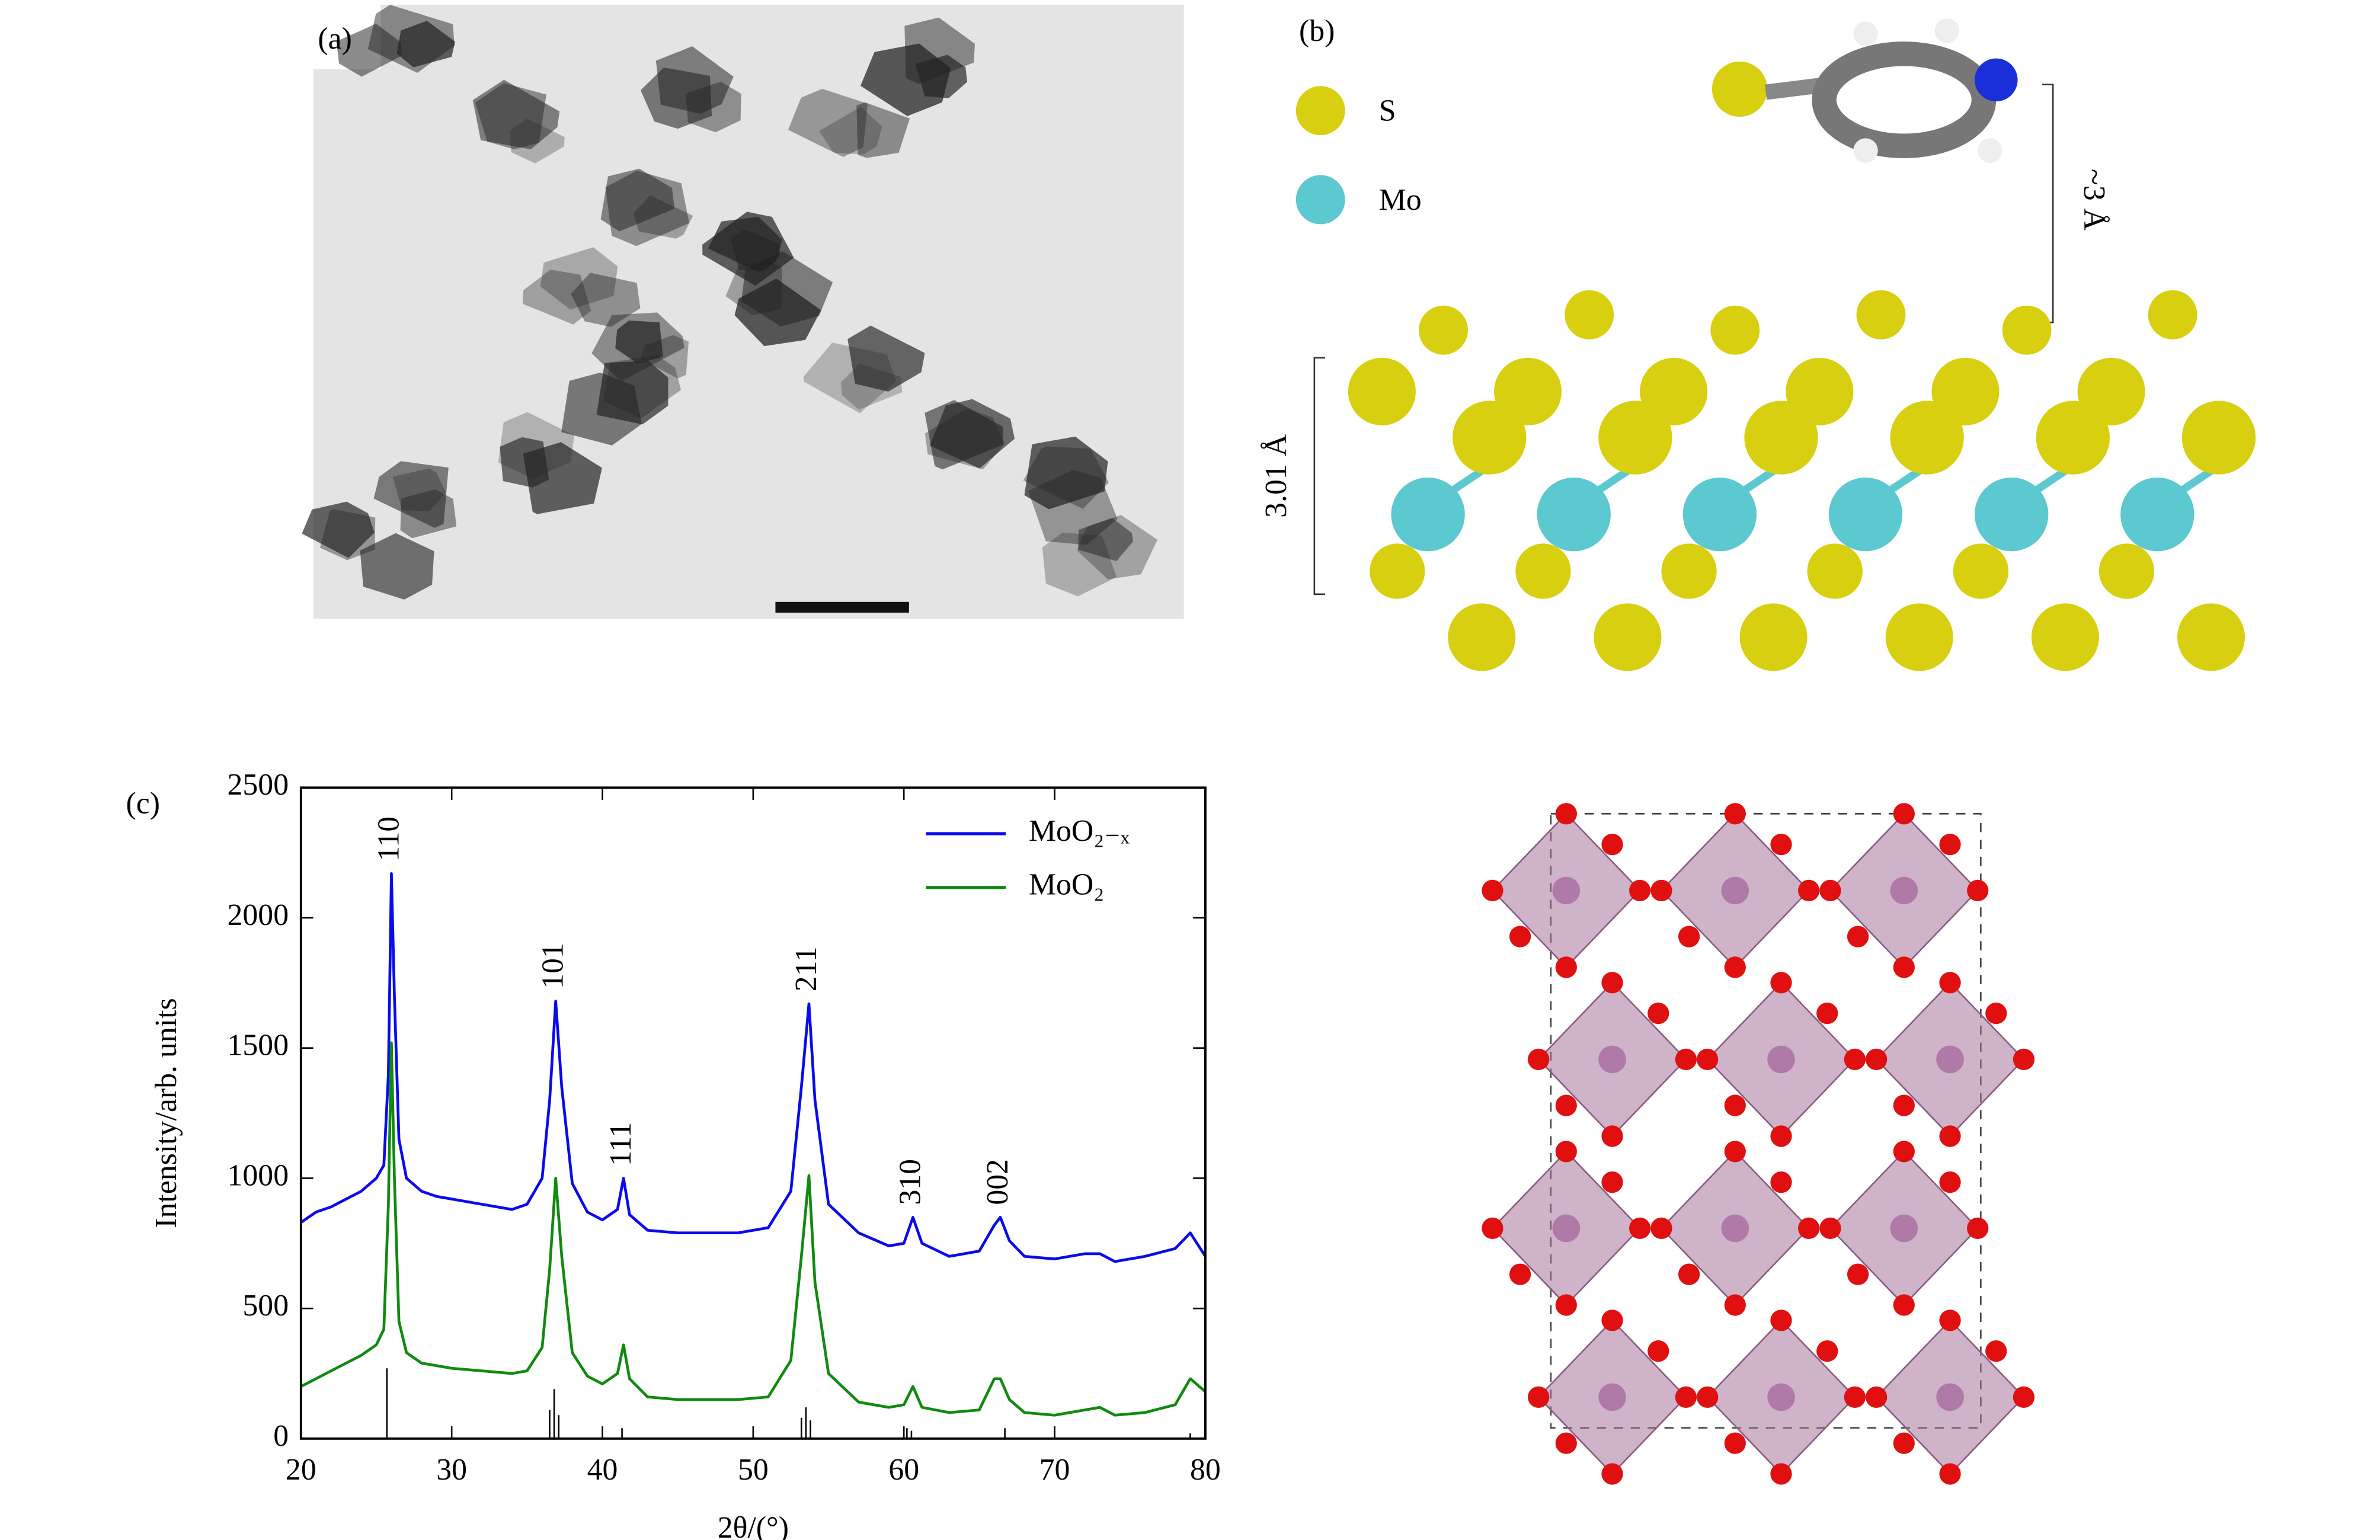 Image resolution: width=2380 pixels, height=1540 pixels. Describe the element at coordinates (258, 1045) in the screenshot. I see `y-tick-label: 1500` at that location.